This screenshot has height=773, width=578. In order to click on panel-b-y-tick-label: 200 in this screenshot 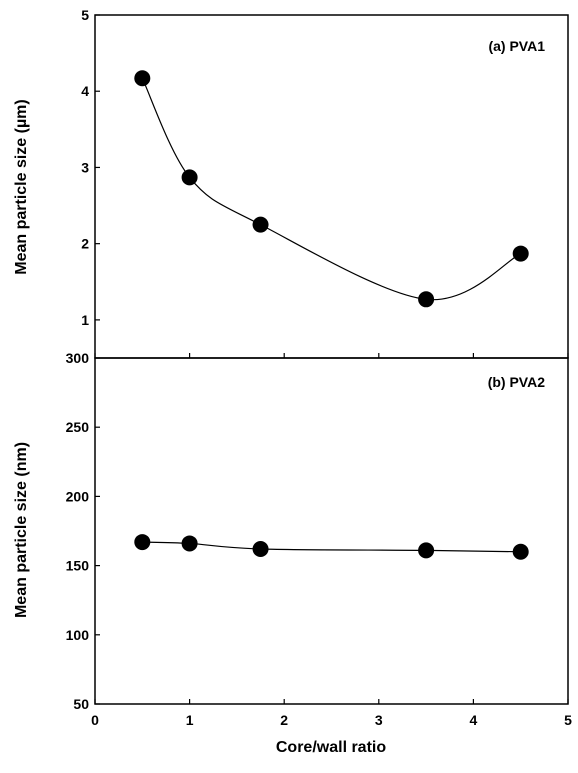, I will do `click(78, 496)`.